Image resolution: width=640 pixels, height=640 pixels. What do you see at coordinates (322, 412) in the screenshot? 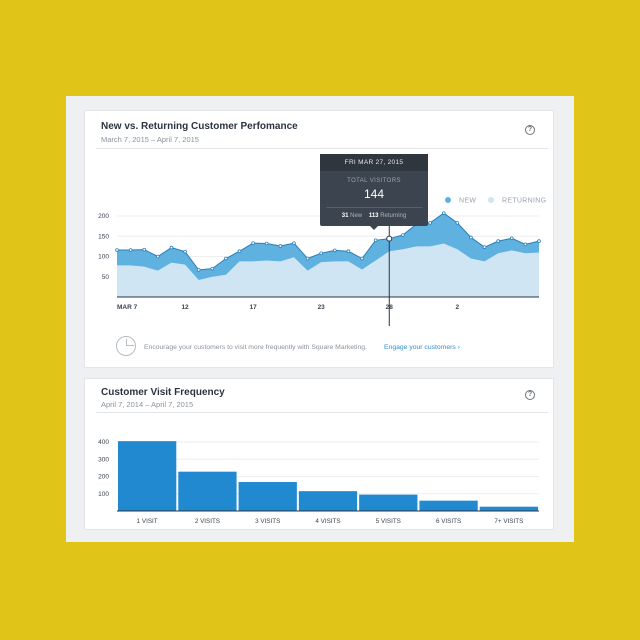
I see `frequency-header-divider` at bounding box center [322, 412].